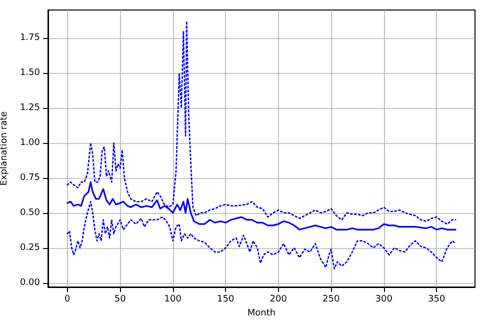  What do you see at coordinates (331, 299) in the screenshot?
I see `x-tick-label: 250` at bounding box center [331, 299].